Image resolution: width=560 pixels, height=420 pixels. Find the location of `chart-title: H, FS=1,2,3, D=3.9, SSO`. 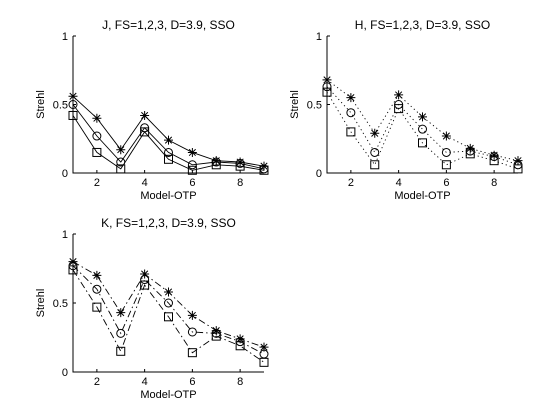

chart-title: H, FS=1,2,3, D=3.9, SSO is located at coordinates (422, 25).